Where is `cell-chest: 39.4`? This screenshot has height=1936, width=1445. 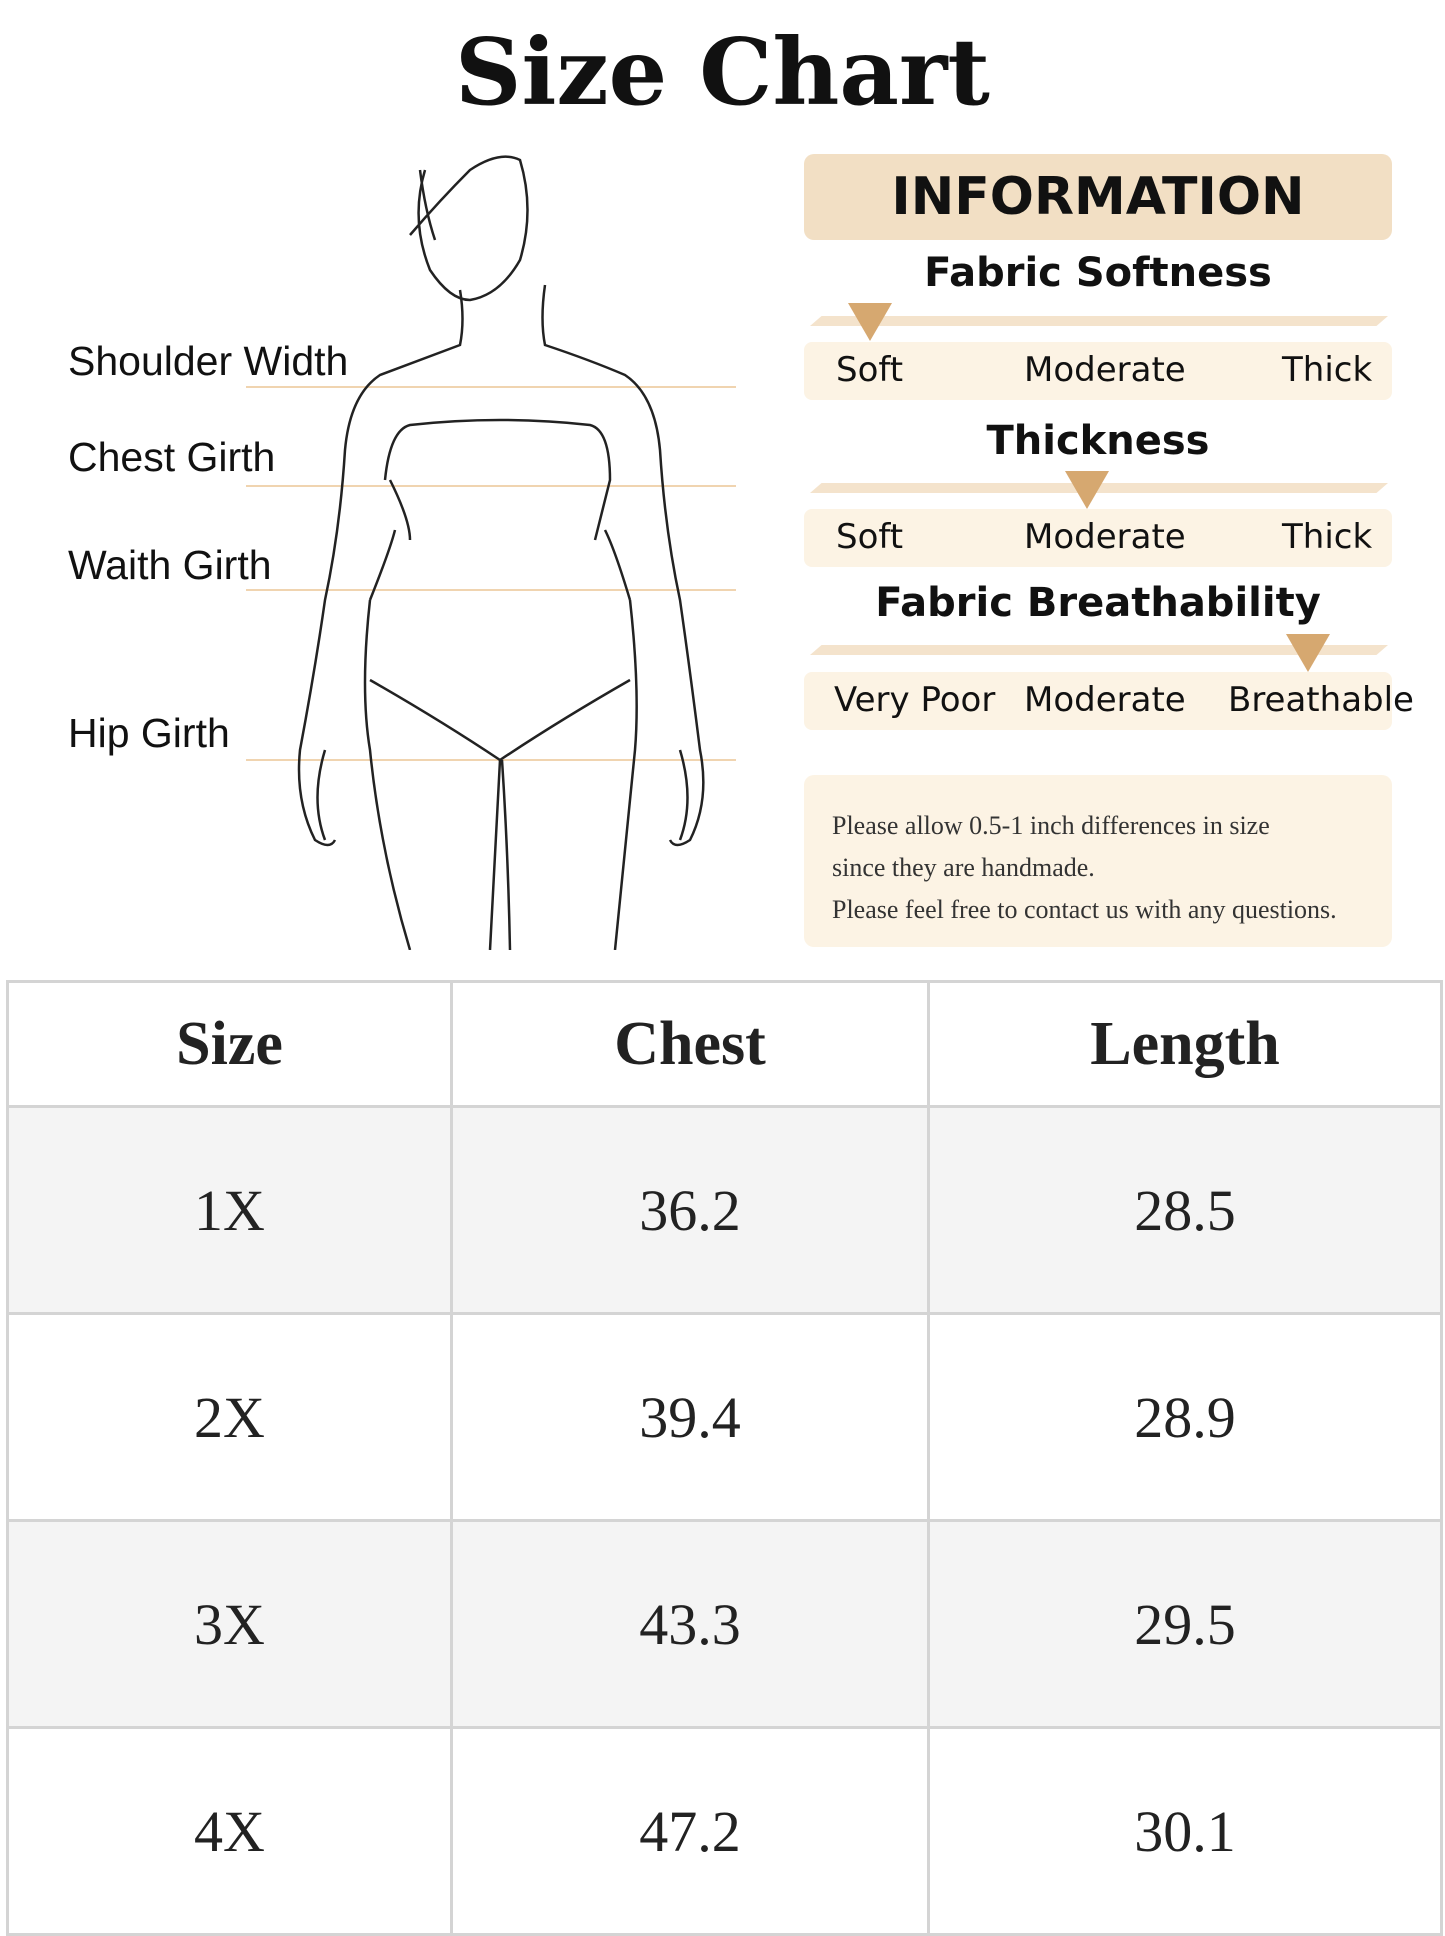 cell-chest: 39.4 is located at coordinates (690, 1417).